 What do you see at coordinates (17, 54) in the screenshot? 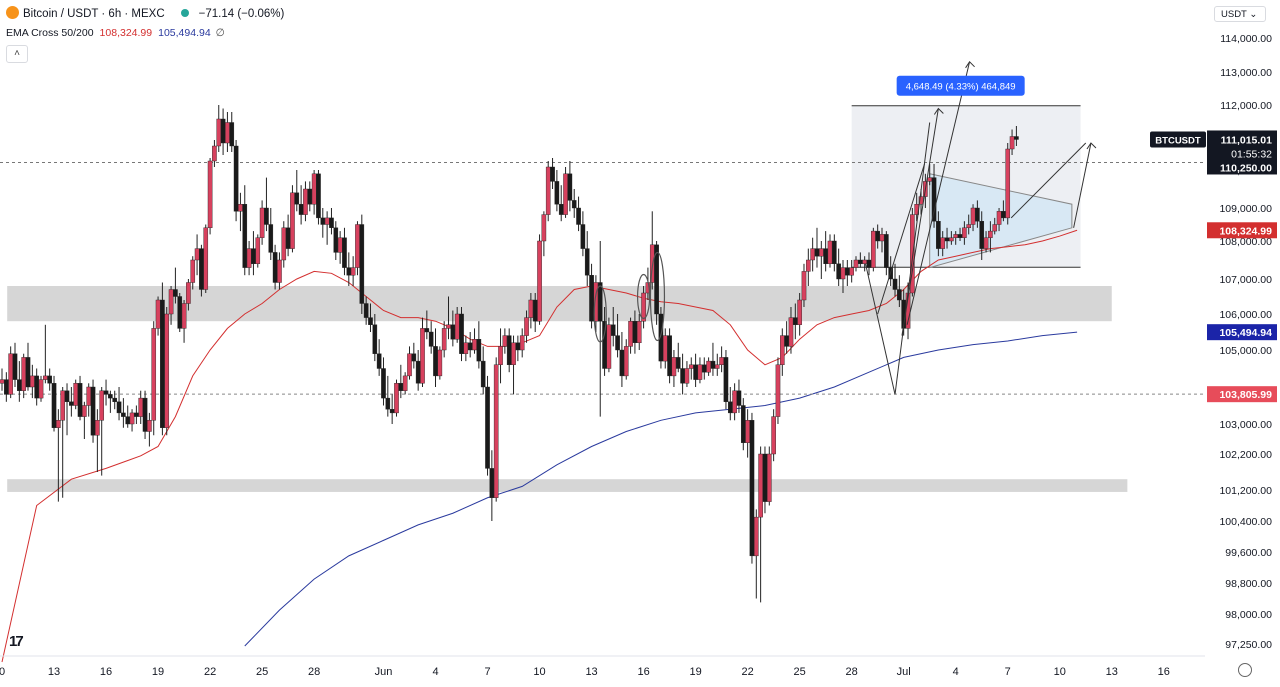
I see `collapse-legend-button: ˄` at bounding box center [17, 54].